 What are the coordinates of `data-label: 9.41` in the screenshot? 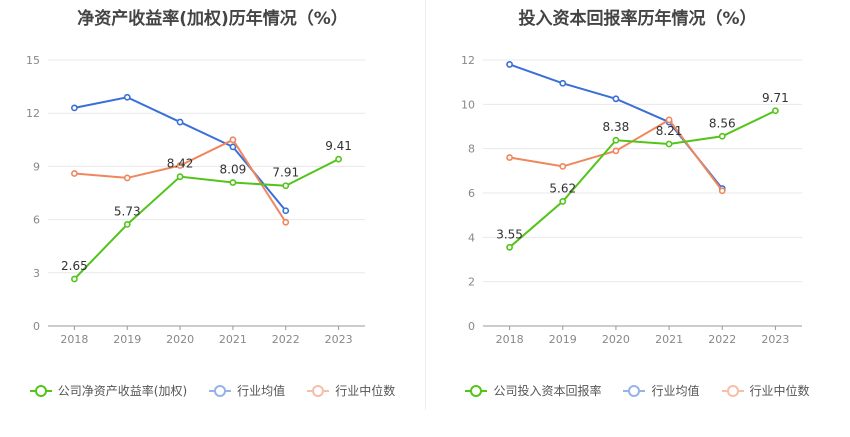 It's located at (338, 146).